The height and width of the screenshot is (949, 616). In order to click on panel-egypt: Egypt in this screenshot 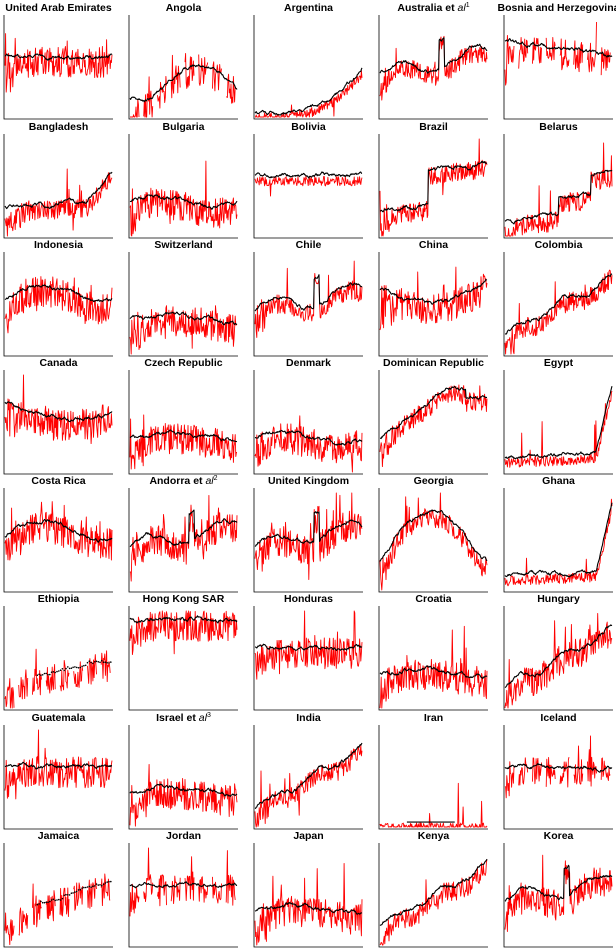, I will do `click(558, 416)`.